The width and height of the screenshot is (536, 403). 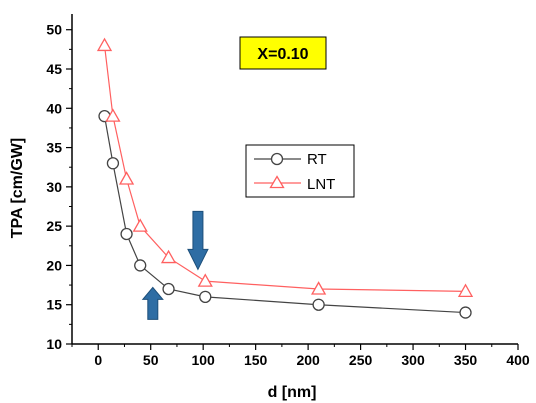 What do you see at coordinates (54, 344) in the screenshot?
I see `y-tick-label: 10` at bounding box center [54, 344].